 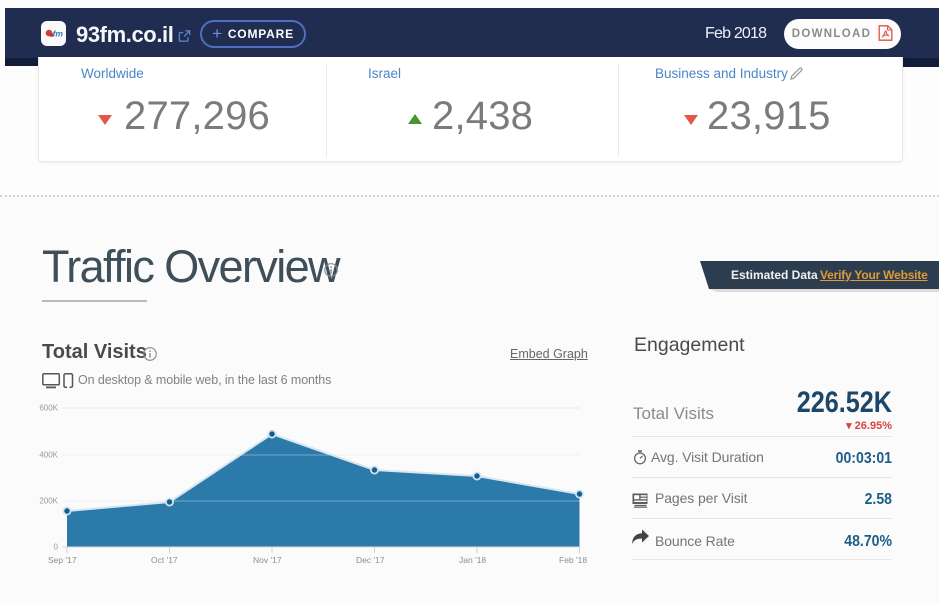 I want to click on svg-text: Nov '17, so click(x=267, y=560).